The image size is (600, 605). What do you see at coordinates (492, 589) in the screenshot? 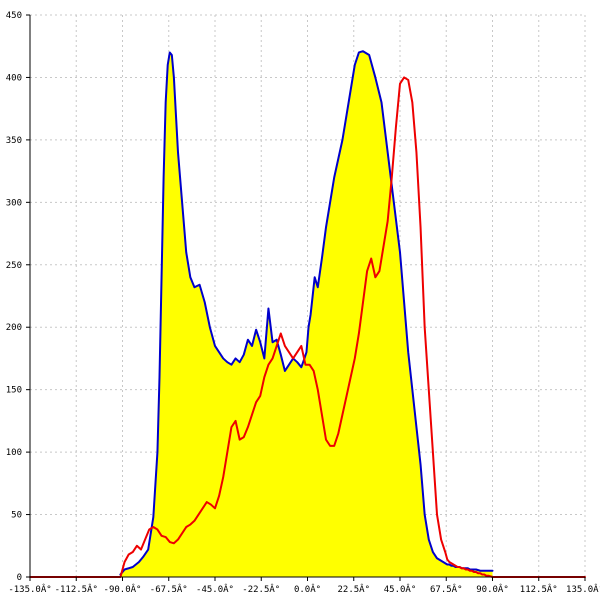
I see `x-tick-label-10: 90.0Â°` at bounding box center [492, 589].